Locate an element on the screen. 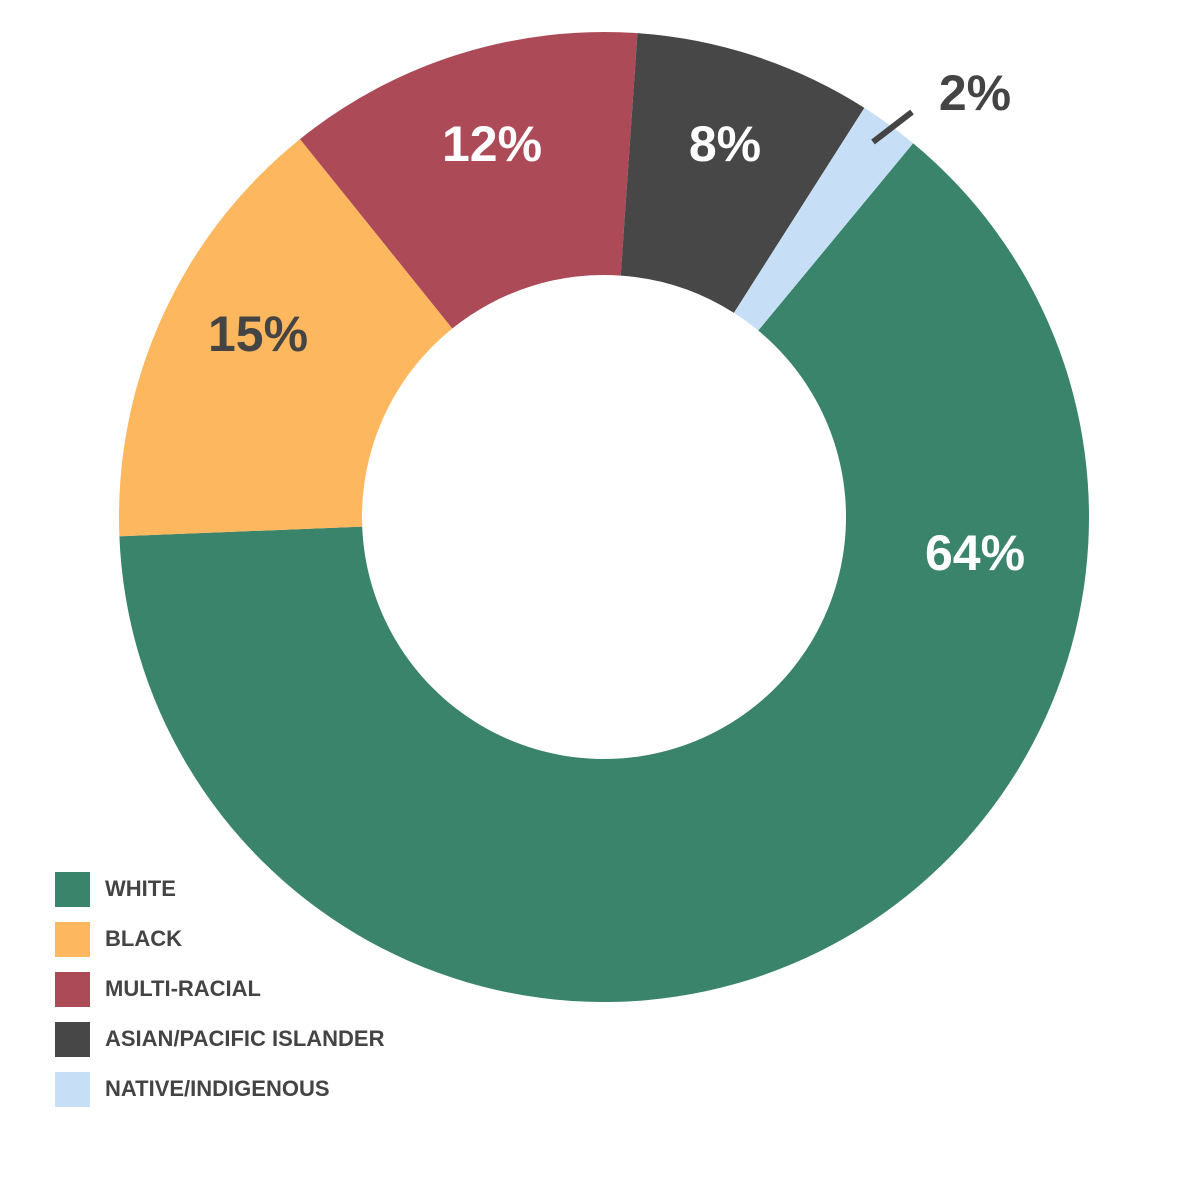  legend-label: NATIVE/INDIGENOUS is located at coordinates (217, 1088).